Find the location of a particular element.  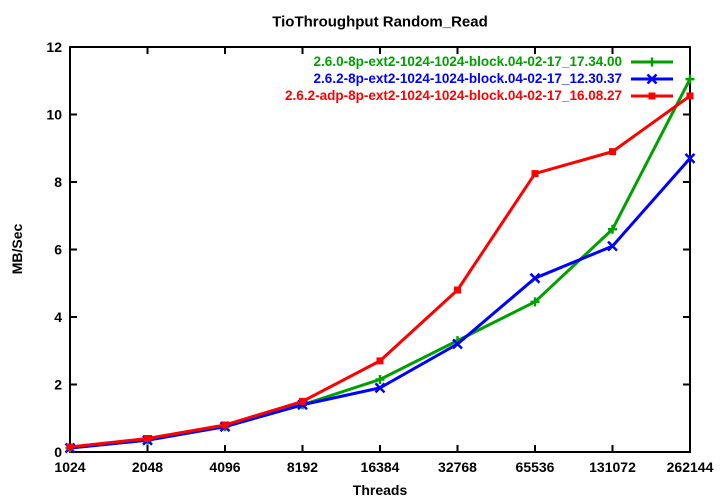

y-tick-label: 0 is located at coordinates (58, 452).